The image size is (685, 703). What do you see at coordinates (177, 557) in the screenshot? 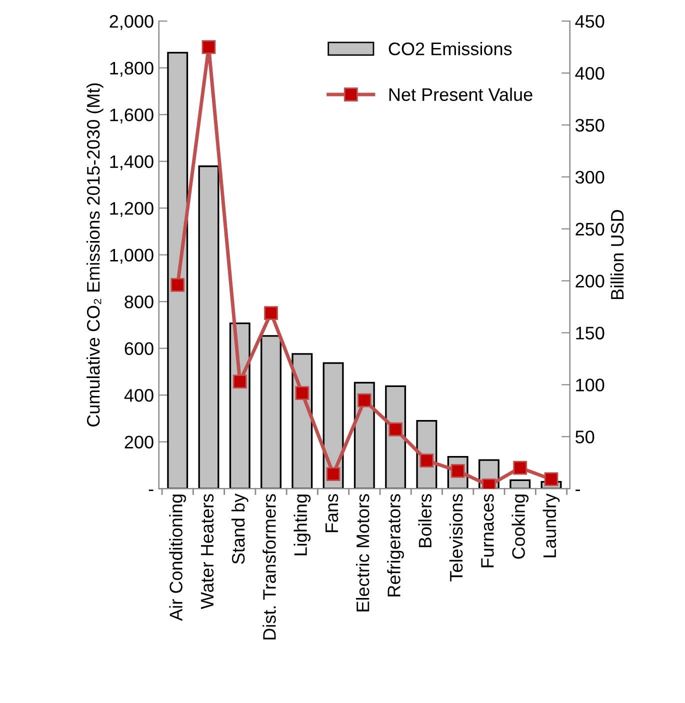
I see `x-tick-label: Air Conditioning` at bounding box center [177, 557].